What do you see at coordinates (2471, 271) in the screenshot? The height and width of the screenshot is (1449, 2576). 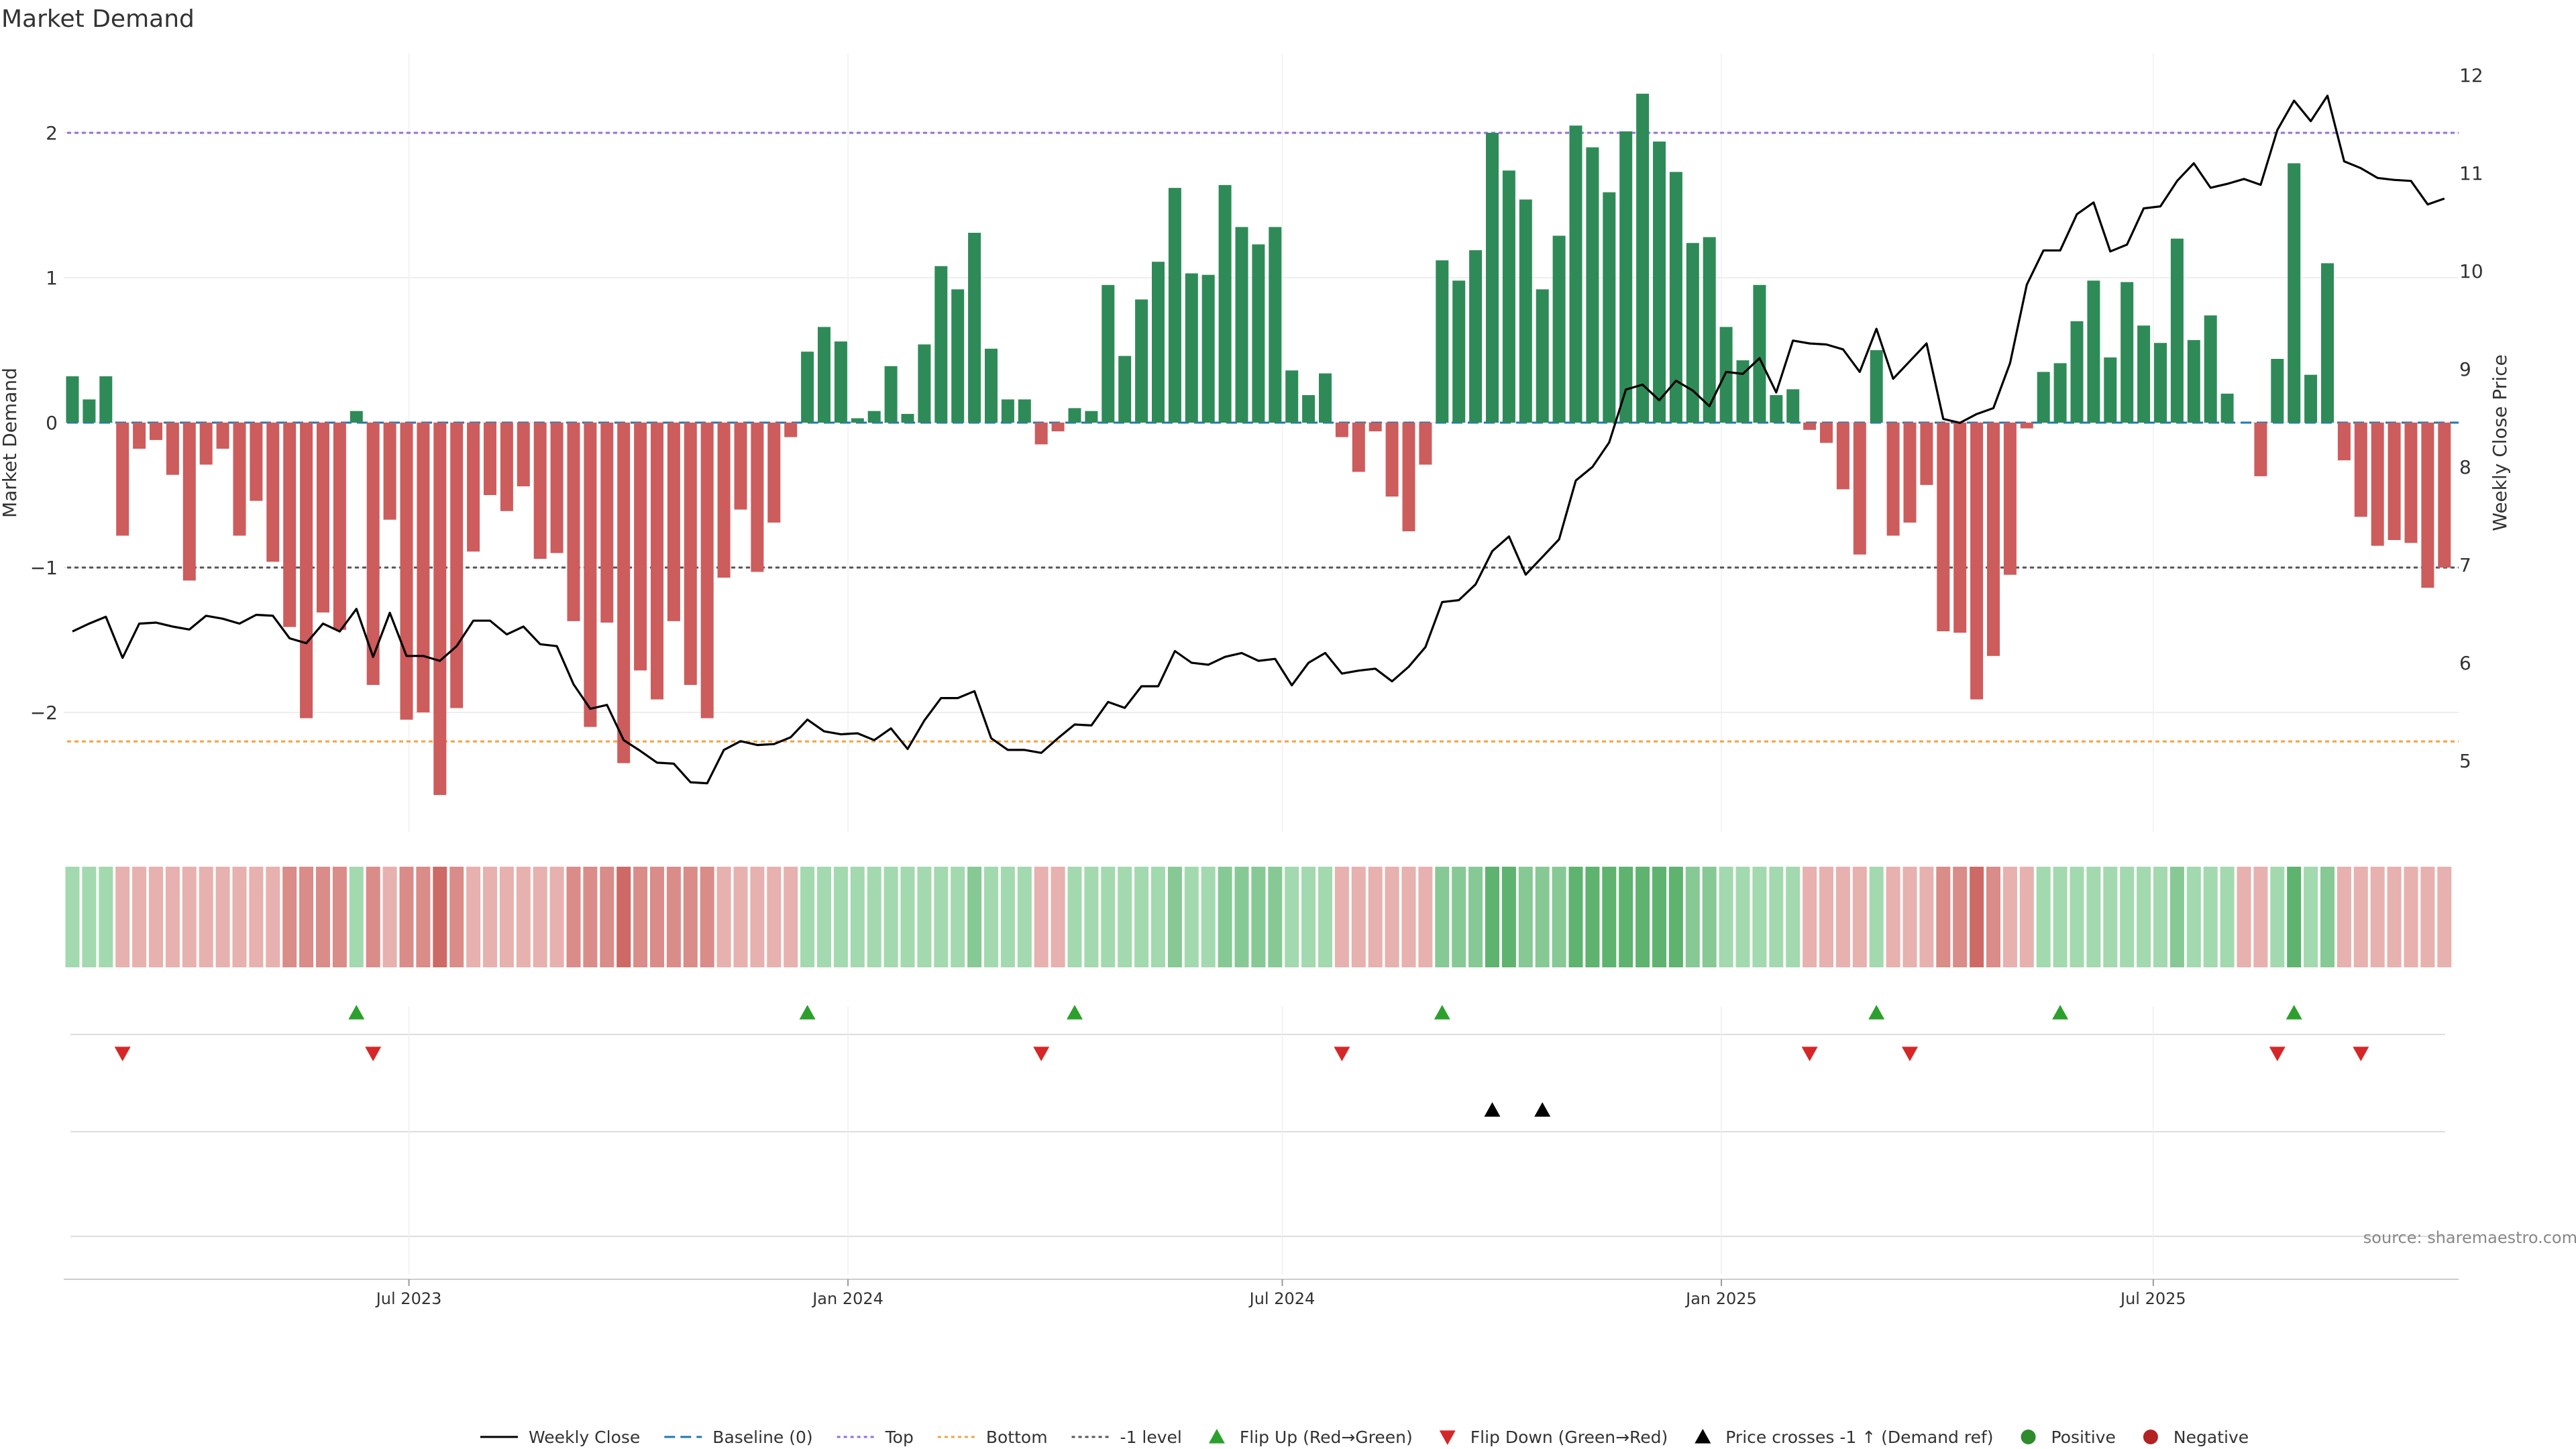 I see `right-tick-label: 10` at bounding box center [2471, 271].